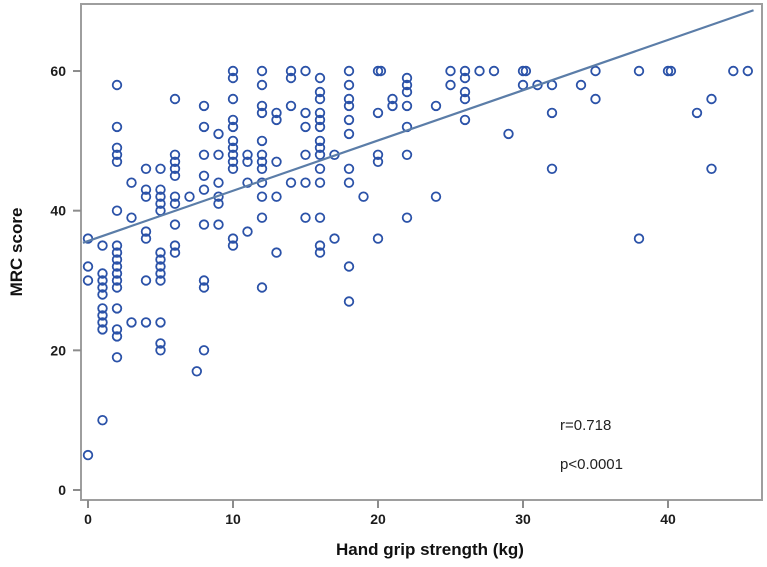 The image size is (767, 567). What do you see at coordinates (62, 490) in the screenshot?
I see `y-tick-label: 0` at bounding box center [62, 490].